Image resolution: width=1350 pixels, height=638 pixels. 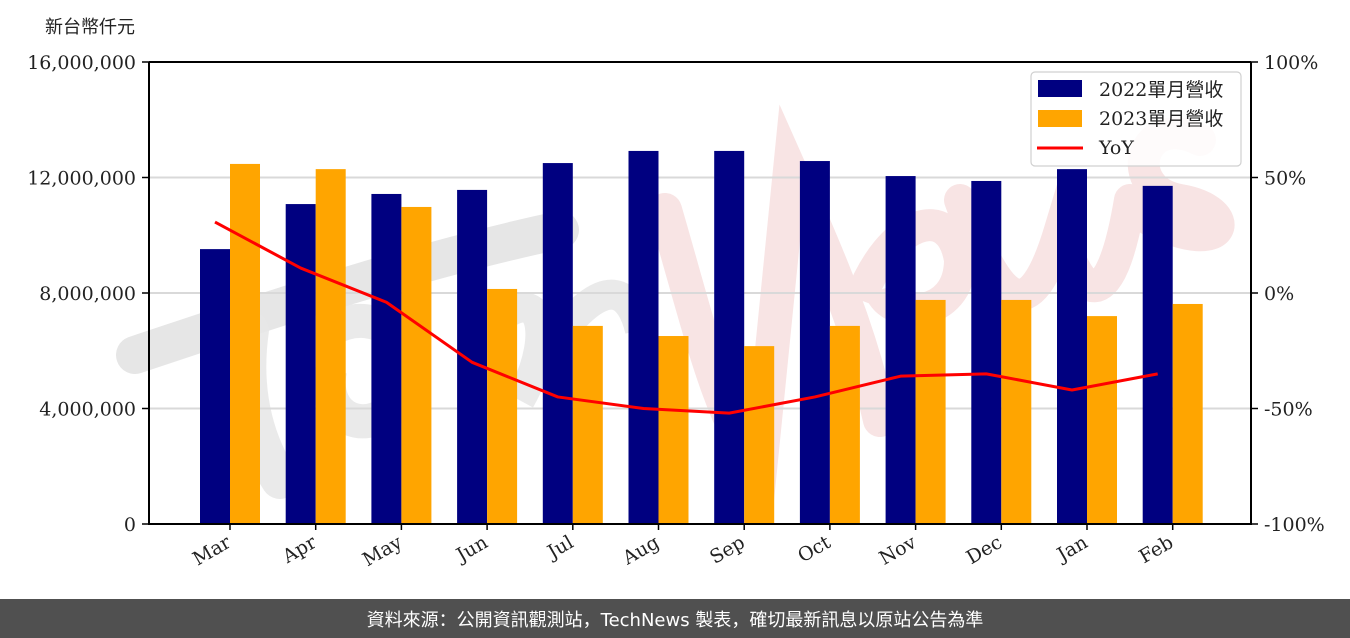 I want to click on x-tick-label-apr: Apr, so click(x=299, y=549).